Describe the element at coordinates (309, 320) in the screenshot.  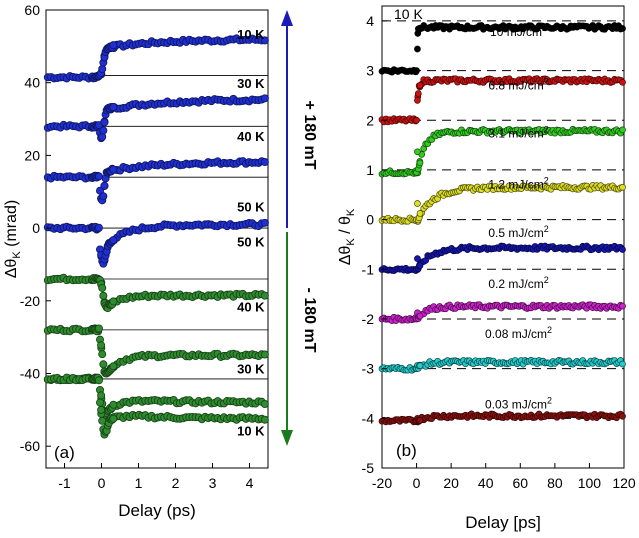
I see `field-down-label: - 180 mT` at that location.